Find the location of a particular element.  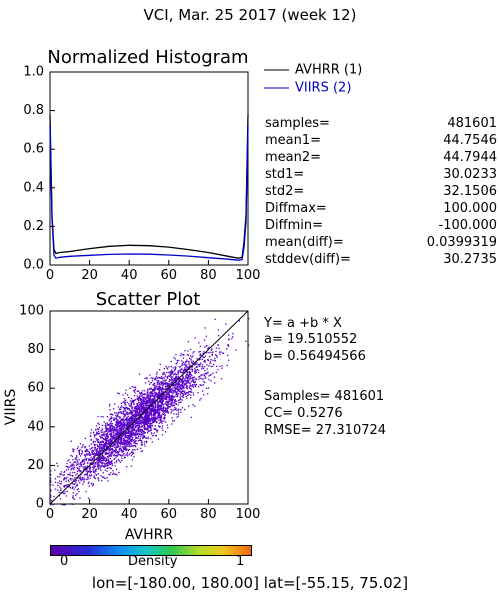

stat-key: std1= is located at coordinates (285, 174).